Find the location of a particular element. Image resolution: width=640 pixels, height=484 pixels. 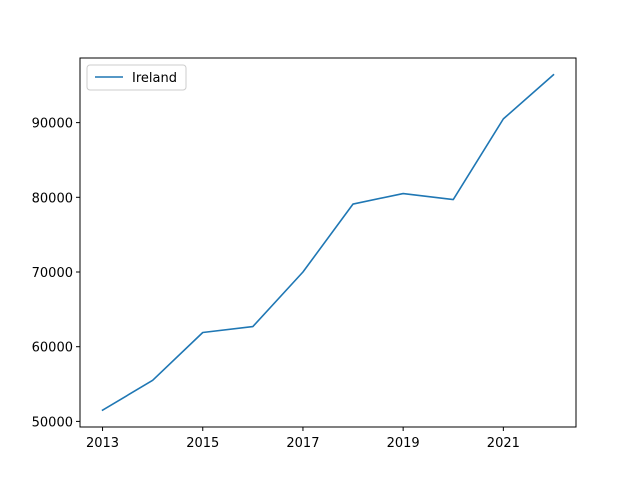

y-tick-label: 50000 is located at coordinates (52, 422).